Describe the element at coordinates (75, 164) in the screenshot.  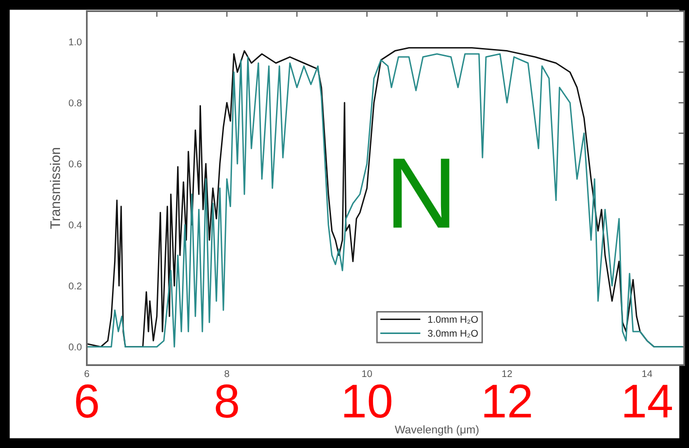
I see `y-tick-label: 0.6` at that location.